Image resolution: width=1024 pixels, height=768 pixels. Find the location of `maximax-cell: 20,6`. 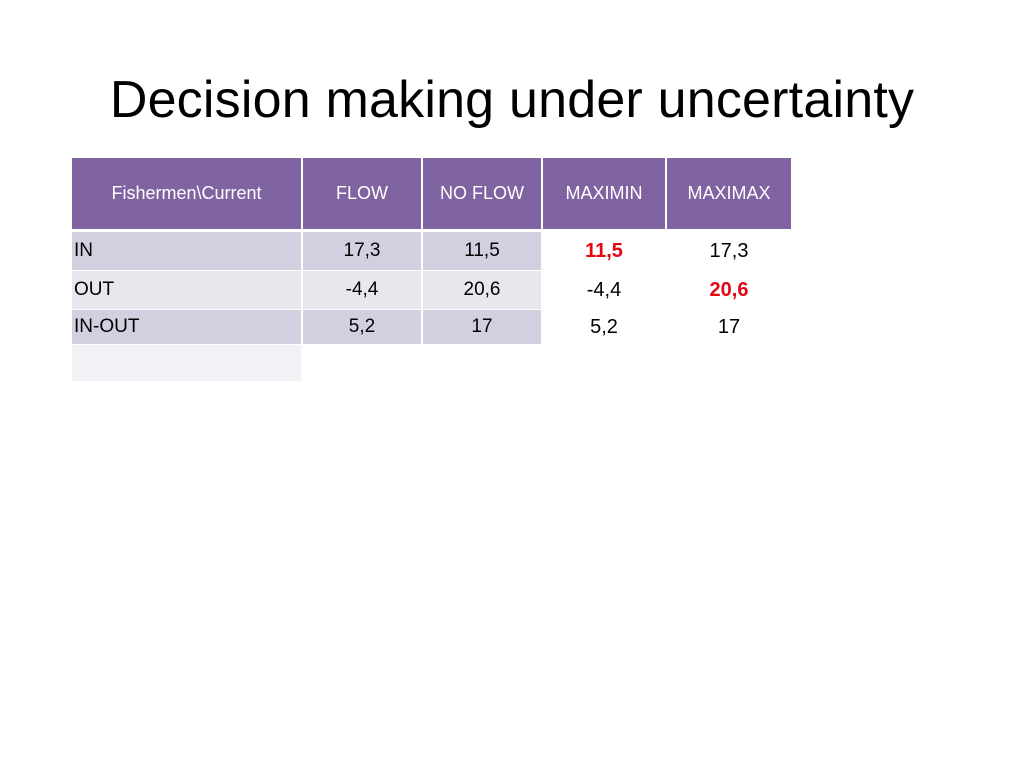

maximax-cell: 20,6 is located at coordinates (729, 290).